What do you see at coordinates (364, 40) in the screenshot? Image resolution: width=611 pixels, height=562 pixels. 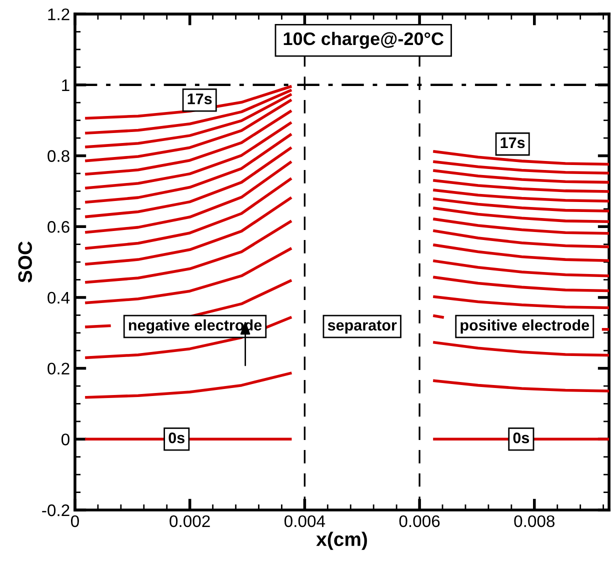 I see `text: 10C charge@-20°C` at bounding box center [364, 40].